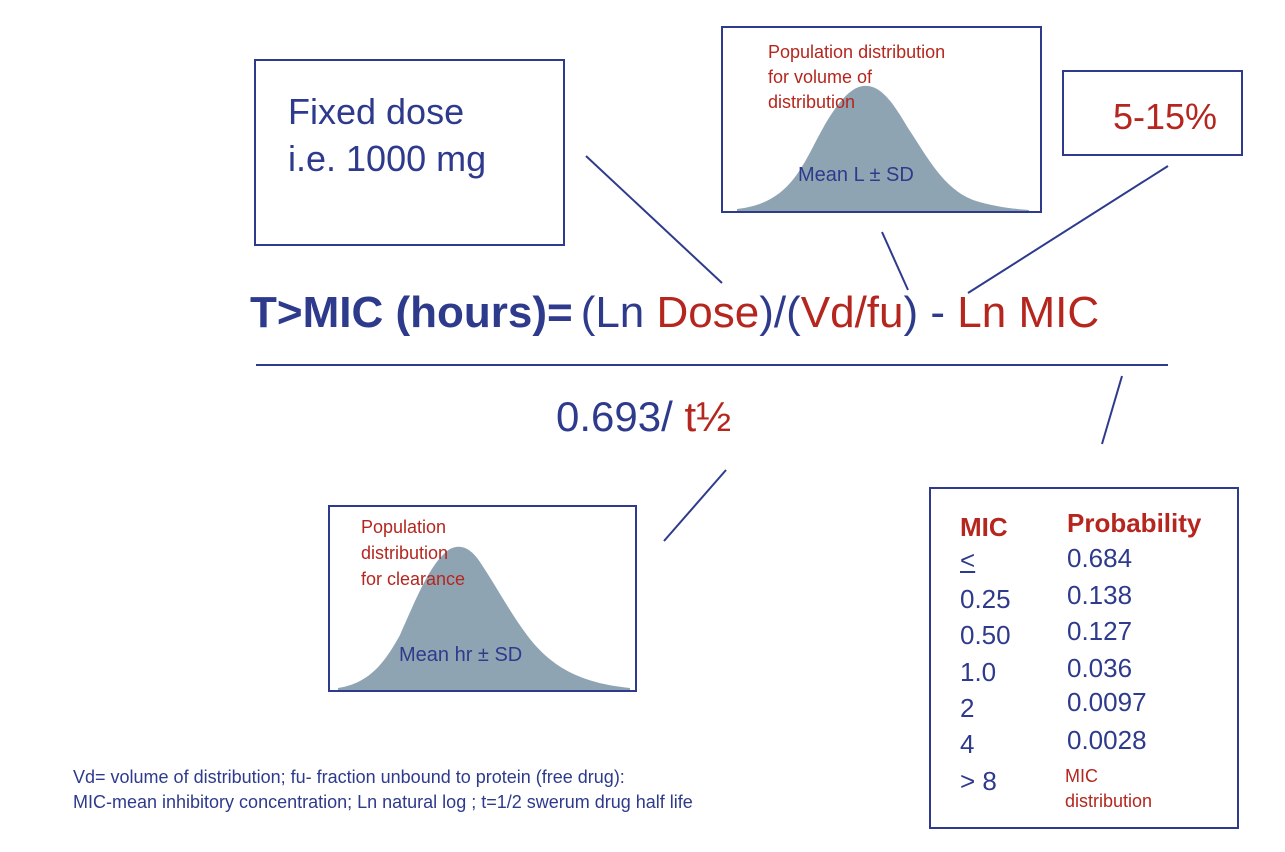  I want to click on denominator-constant: 0.693/, so click(620, 416).